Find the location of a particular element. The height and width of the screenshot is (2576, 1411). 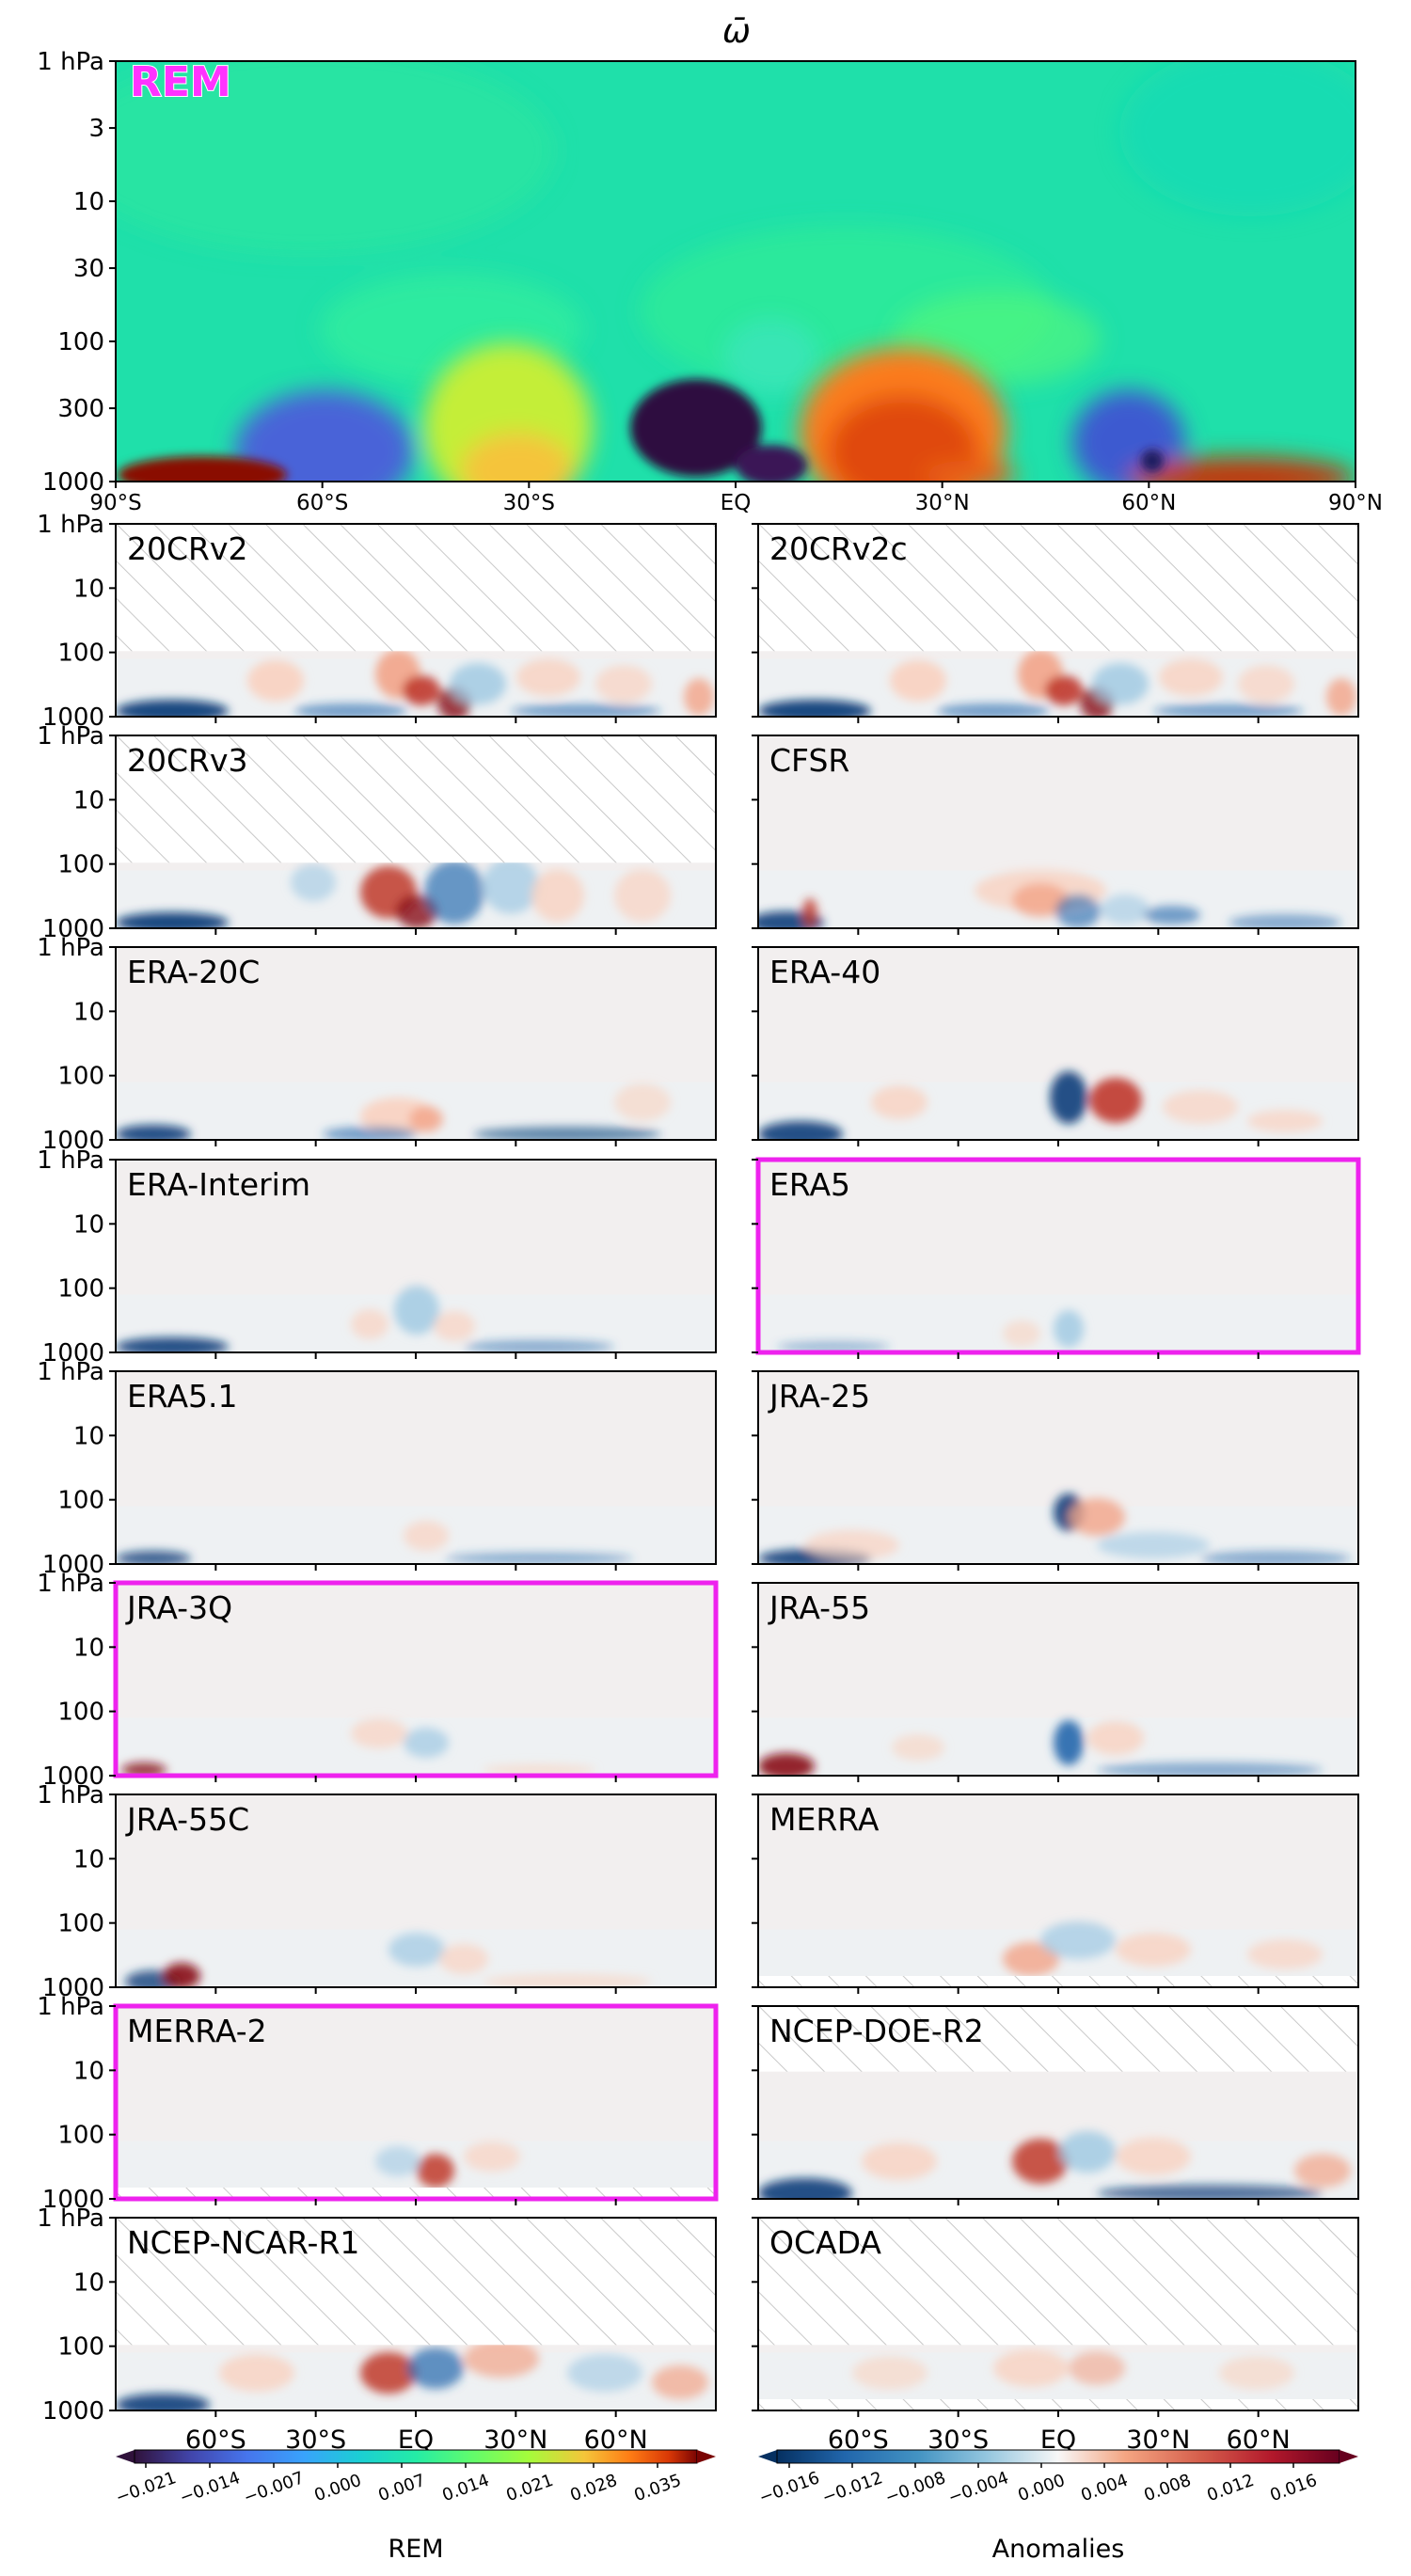

colorbar-tick-label: −0.004 is located at coordinates (978, 2488).